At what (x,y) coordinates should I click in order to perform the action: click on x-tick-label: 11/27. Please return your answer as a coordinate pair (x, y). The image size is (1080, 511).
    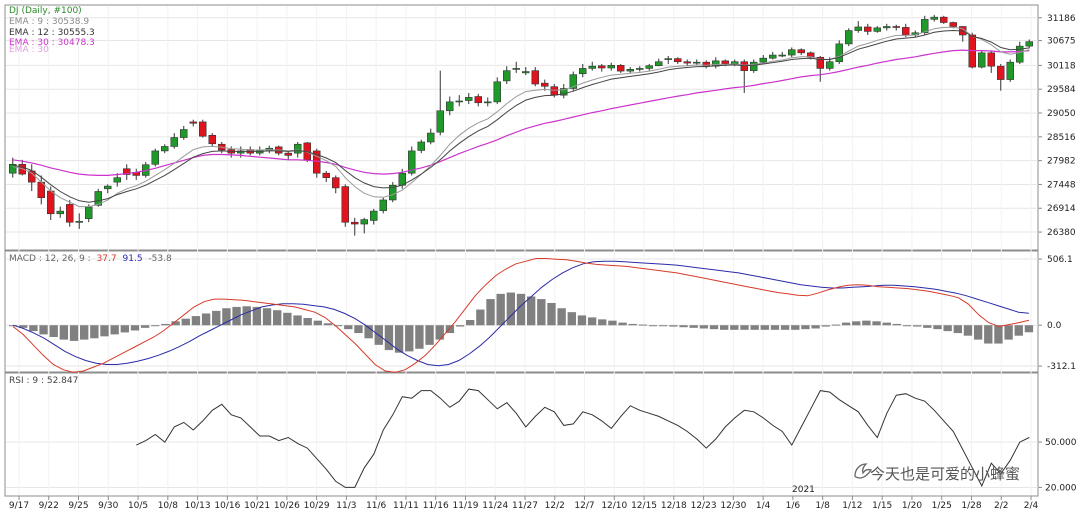
    Looking at the image, I should click on (525, 506).